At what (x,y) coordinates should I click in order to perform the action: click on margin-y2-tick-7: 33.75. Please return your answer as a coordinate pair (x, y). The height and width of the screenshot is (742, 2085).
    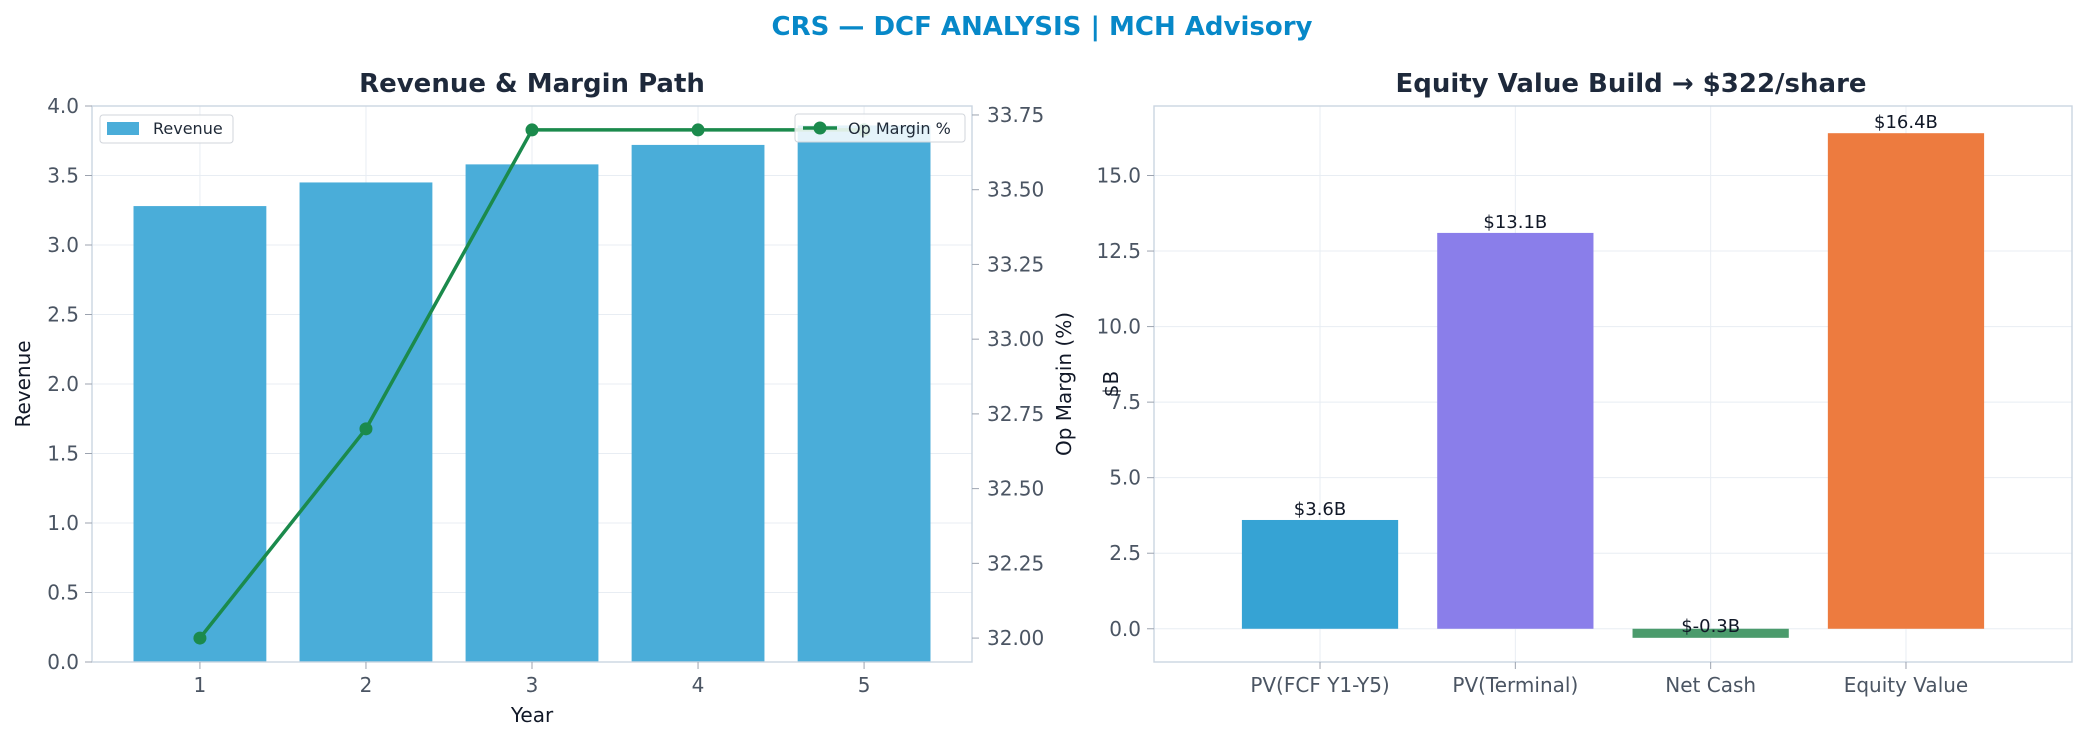
    Looking at the image, I should click on (1015, 115).